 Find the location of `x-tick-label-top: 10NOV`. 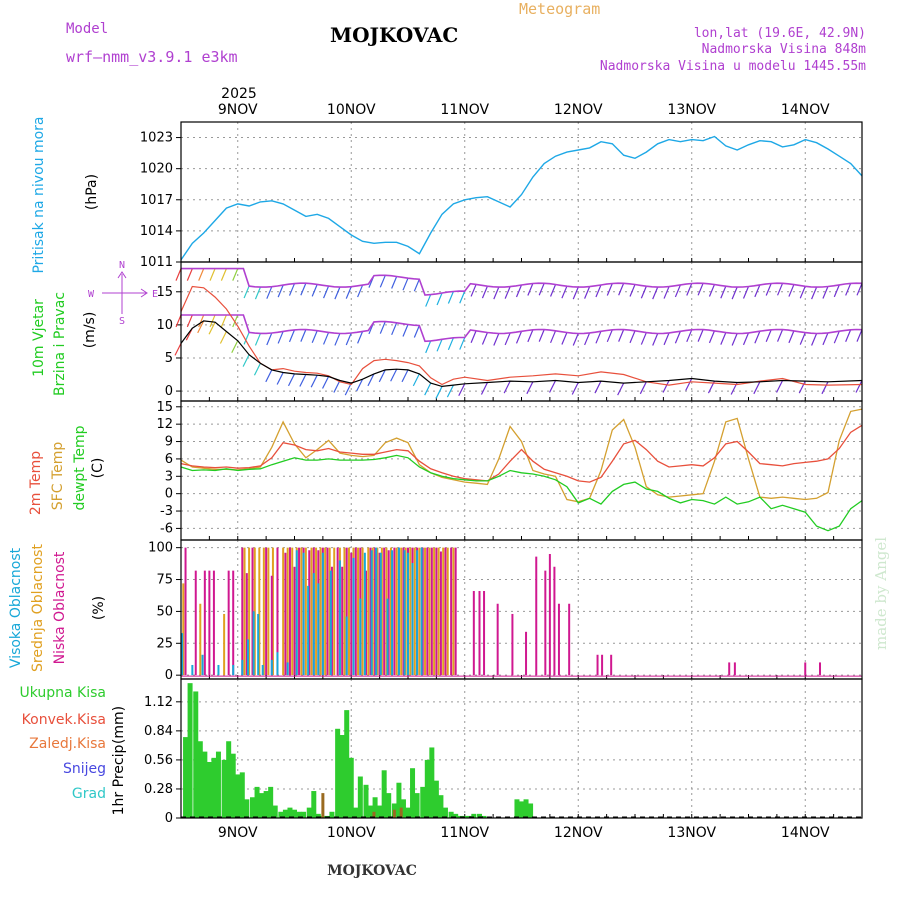

x-tick-label-top: 10NOV is located at coordinates (351, 110).